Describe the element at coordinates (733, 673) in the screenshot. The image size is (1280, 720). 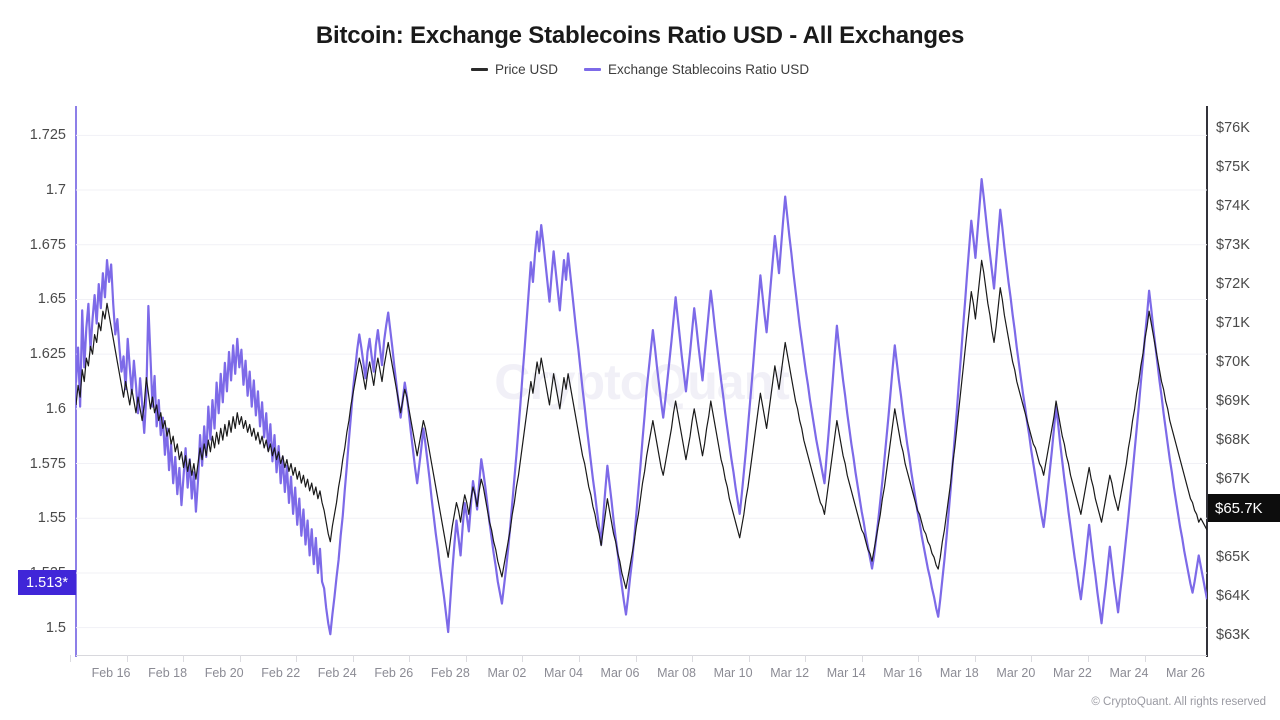
I see `x-axis-tick-label: Mar 10` at that location.